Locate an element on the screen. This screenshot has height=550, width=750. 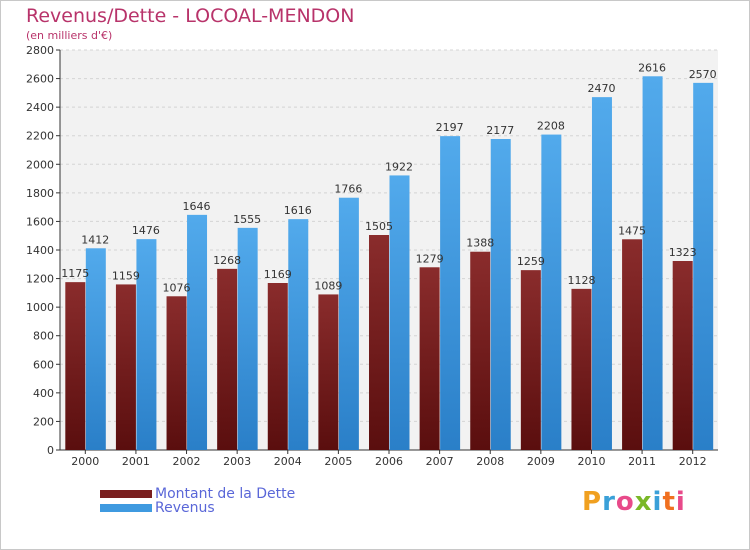
data-label-dette-2001: 1159 is located at coordinates (126, 275).